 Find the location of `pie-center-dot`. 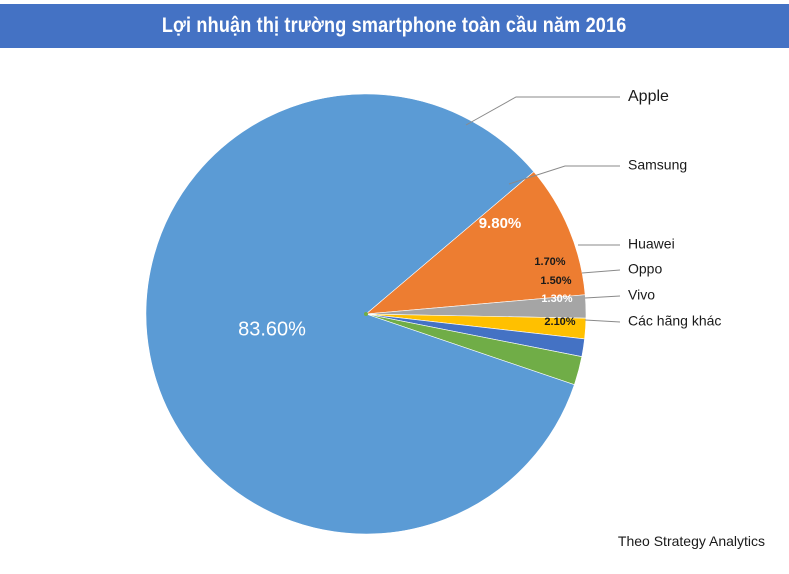

pie-center-dot is located at coordinates (366, 314).